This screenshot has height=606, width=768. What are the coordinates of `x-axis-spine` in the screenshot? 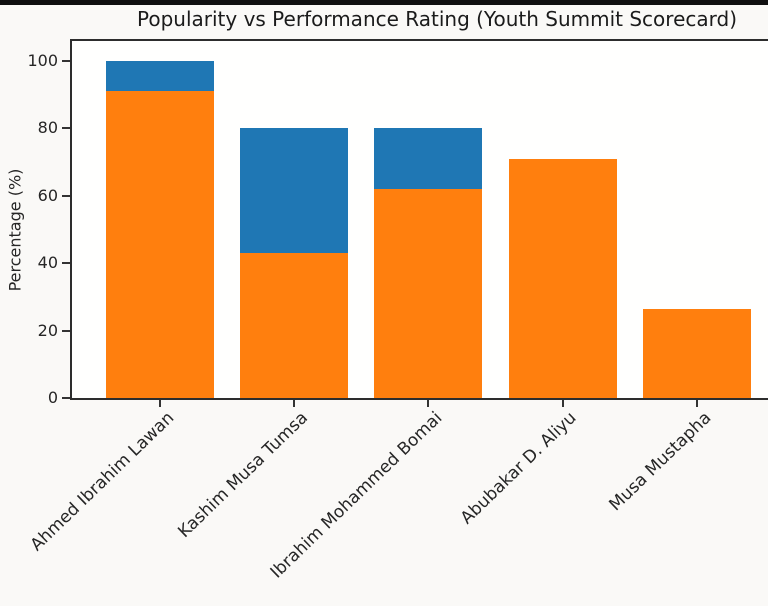 It's located at (419, 399).